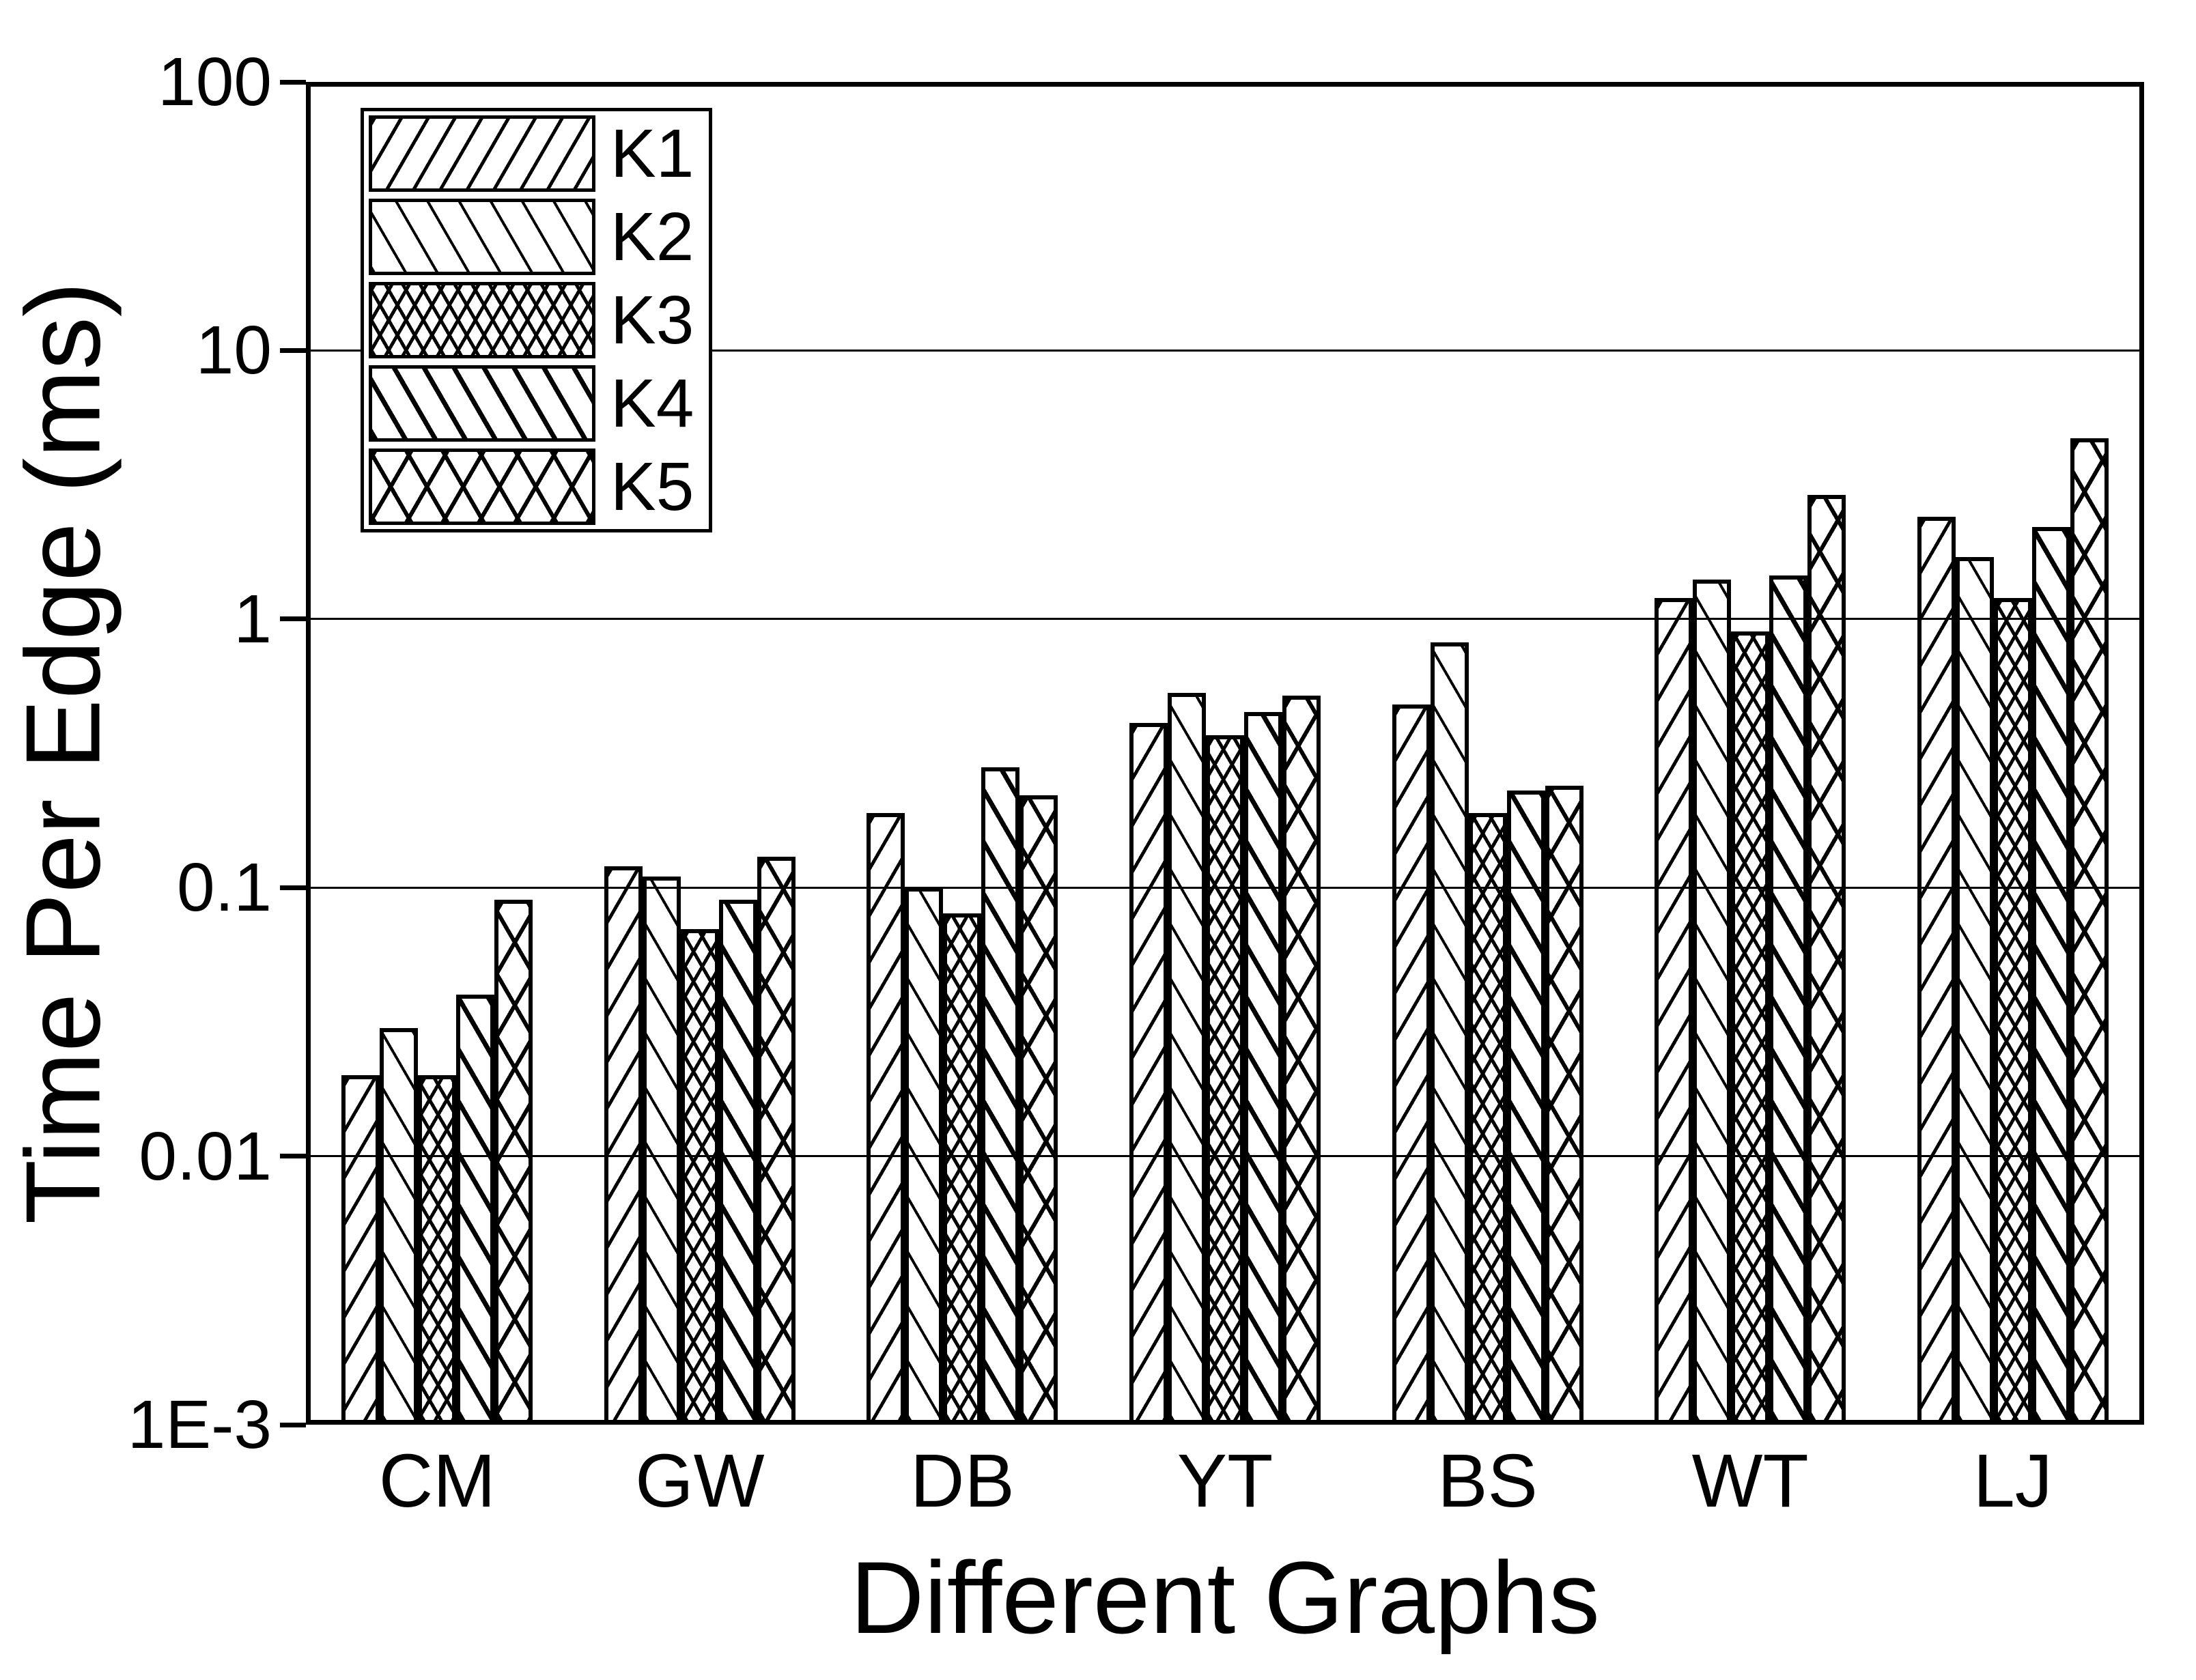  Describe the element at coordinates (1225, 1080) in the screenshot. I see `bar-YT-K3` at that location.